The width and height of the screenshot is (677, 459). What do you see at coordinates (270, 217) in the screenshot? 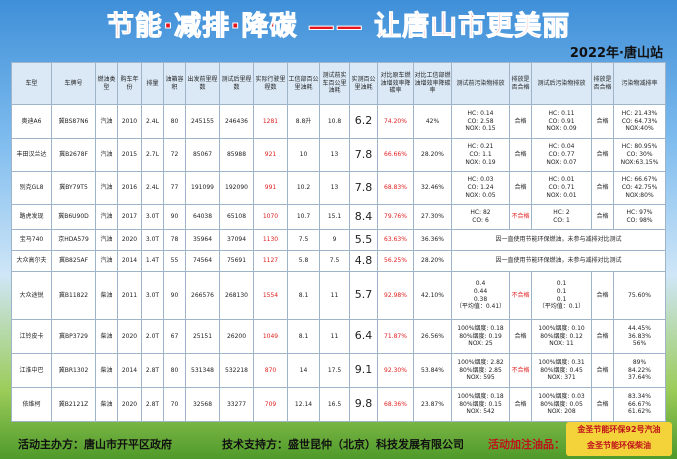
I see `cell: 1070` at bounding box center [270, 217].